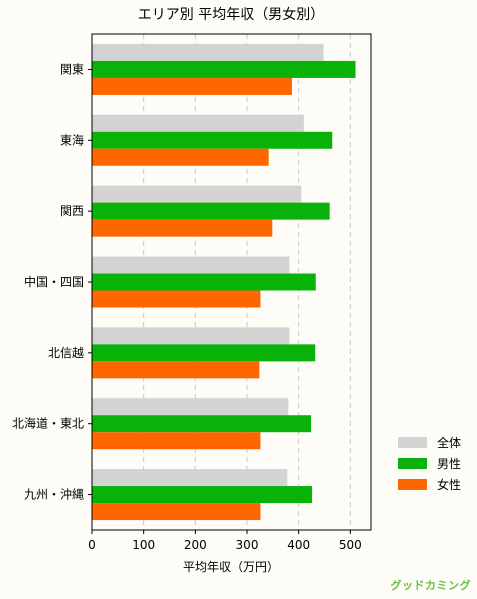  I want to click on y-tick-label: 九州・沖縄, so click(54, 494).